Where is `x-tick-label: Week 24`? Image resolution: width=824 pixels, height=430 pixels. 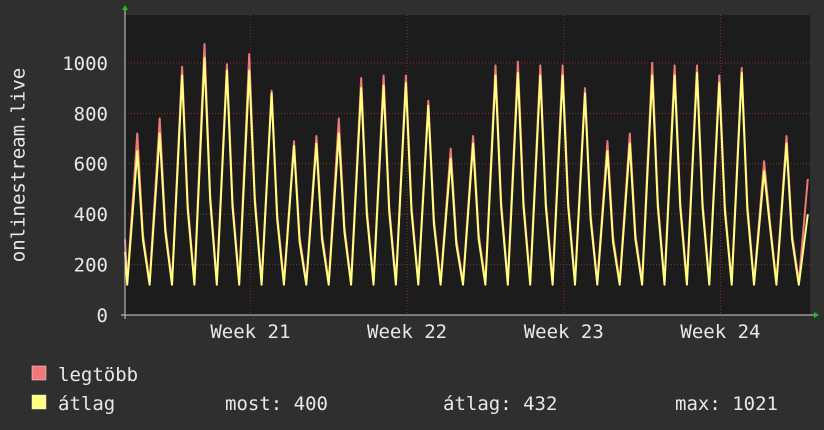 x-tick-label: Week 24 is located at coordinates (720, 332).